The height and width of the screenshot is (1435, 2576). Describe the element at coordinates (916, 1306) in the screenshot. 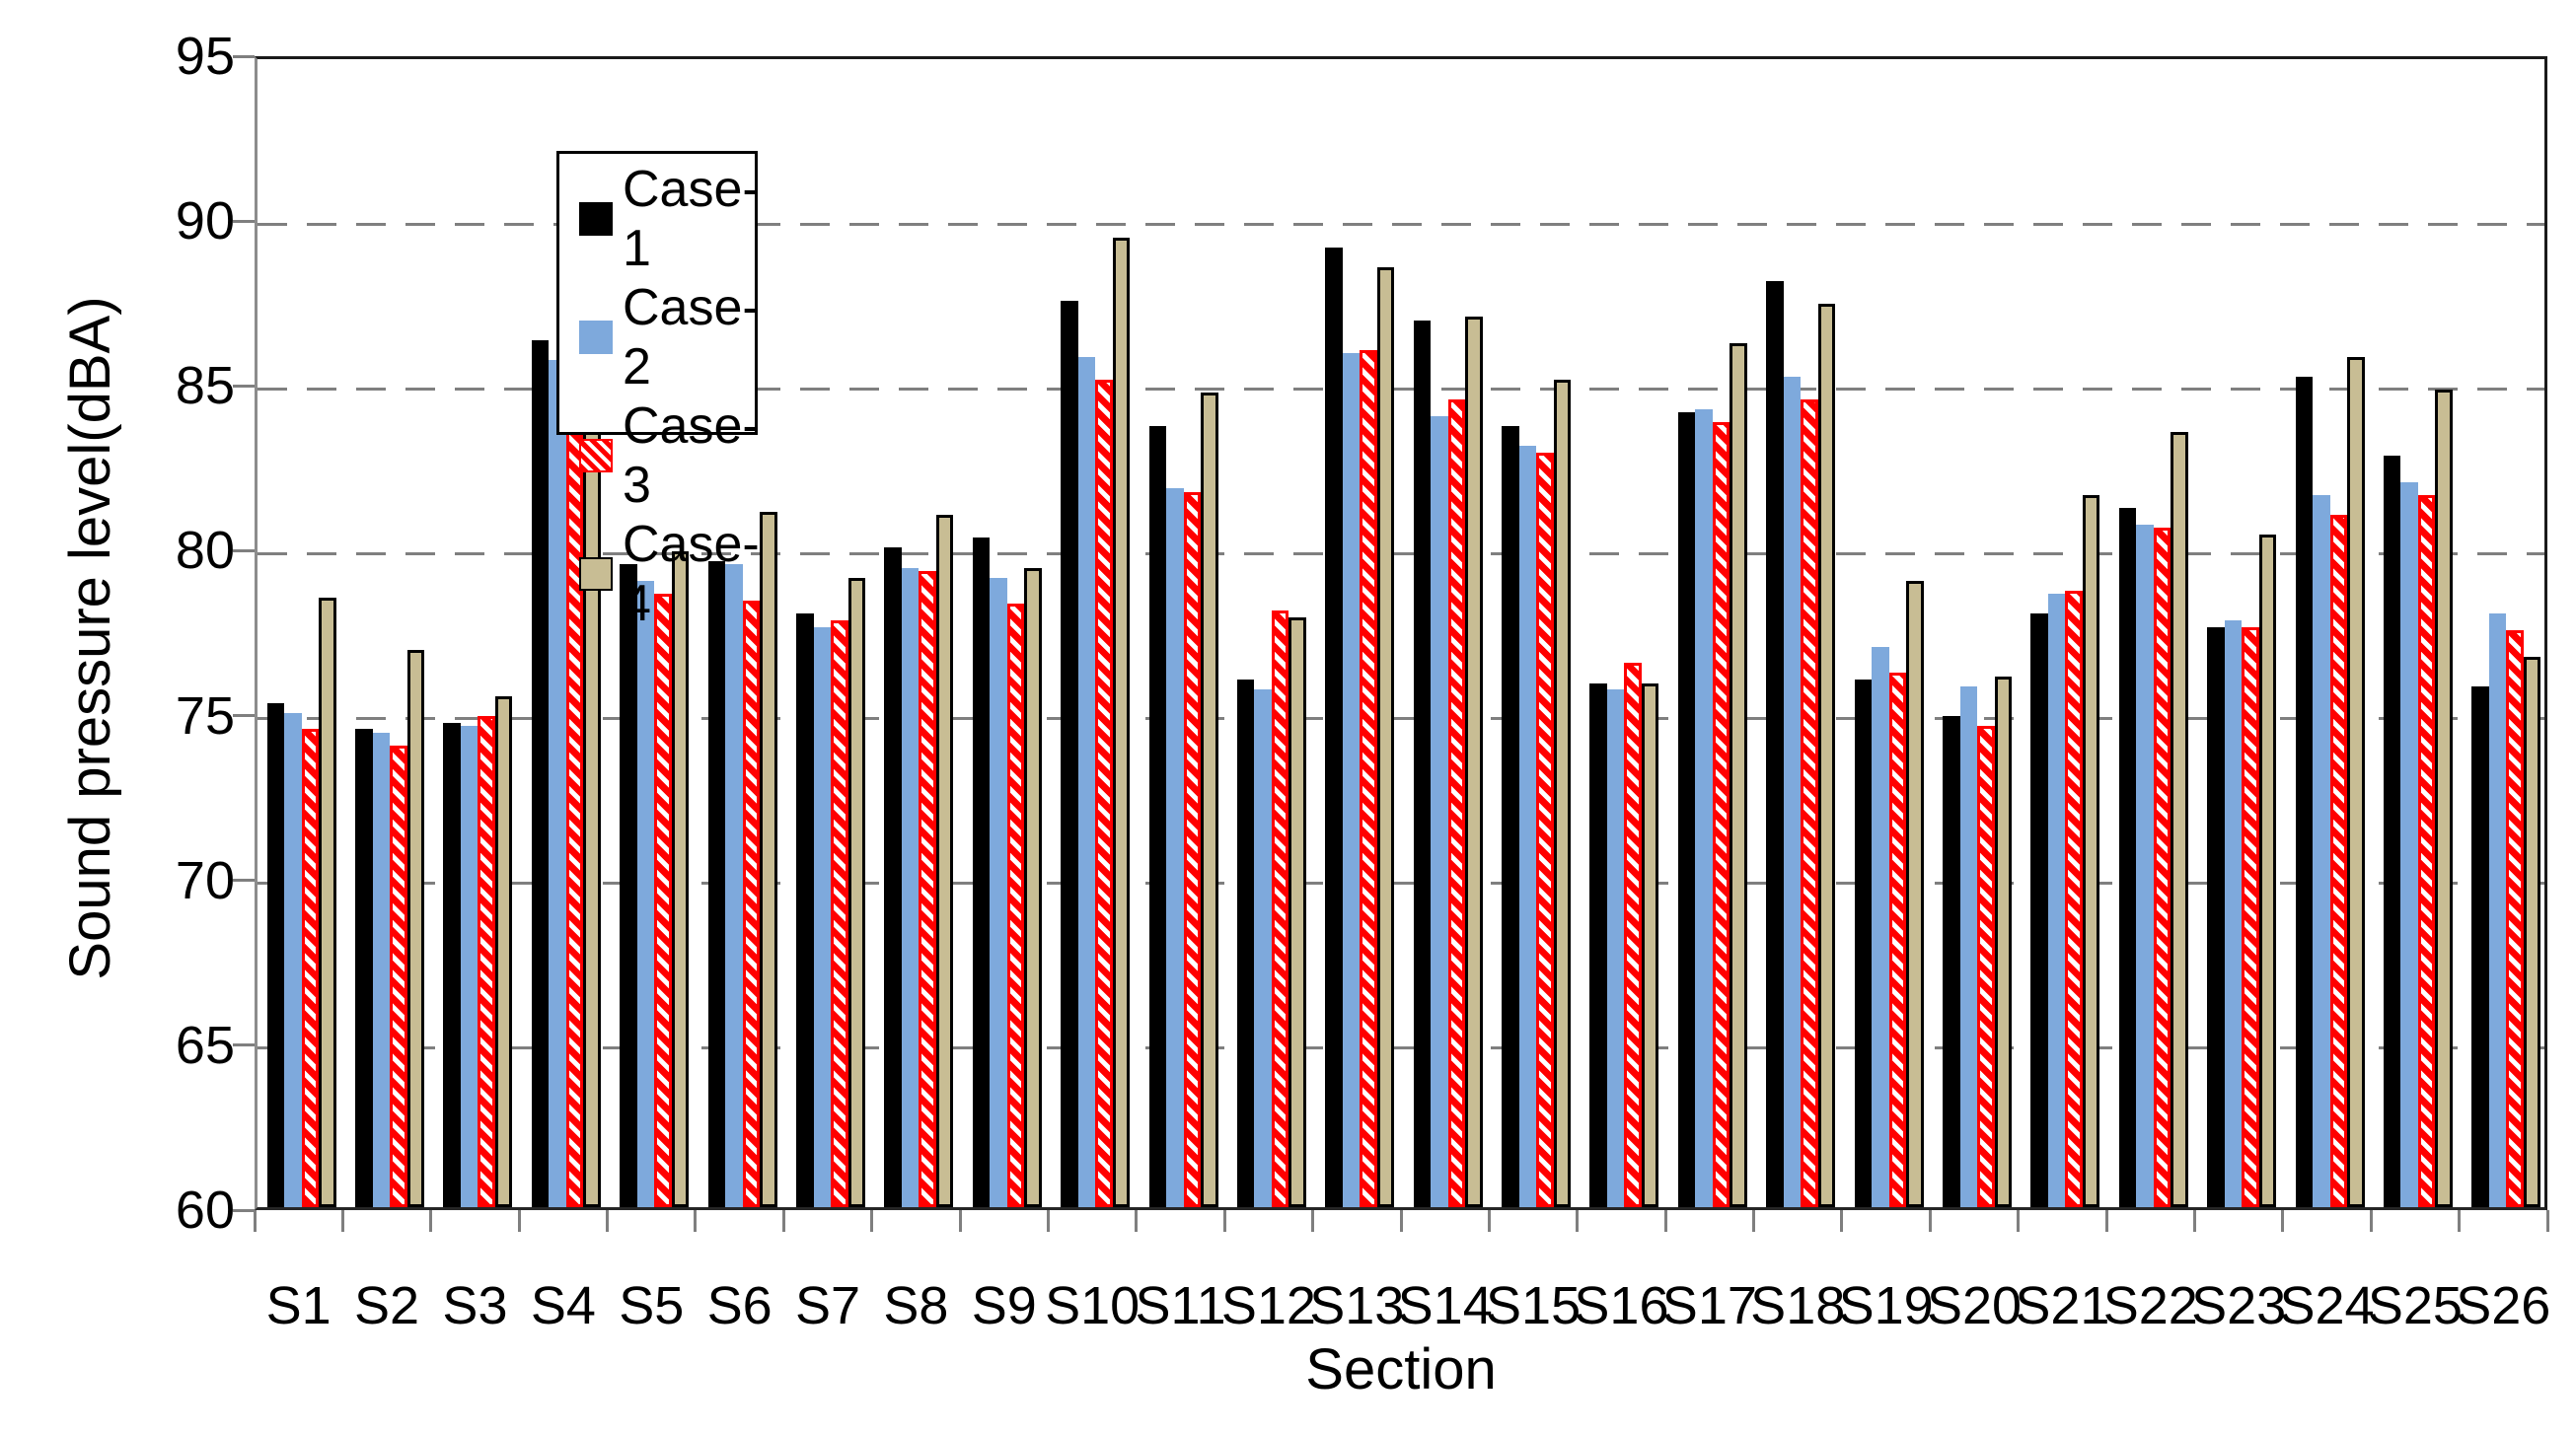

I see `x-category-label-S8: S8` at that location.